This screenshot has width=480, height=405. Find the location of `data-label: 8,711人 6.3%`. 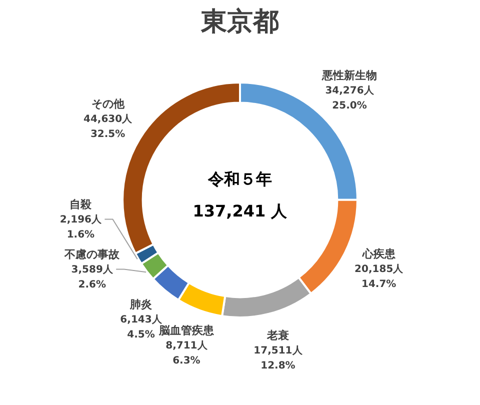

data-label: 8,711人 6.3% is located at coordinates (187, 352).